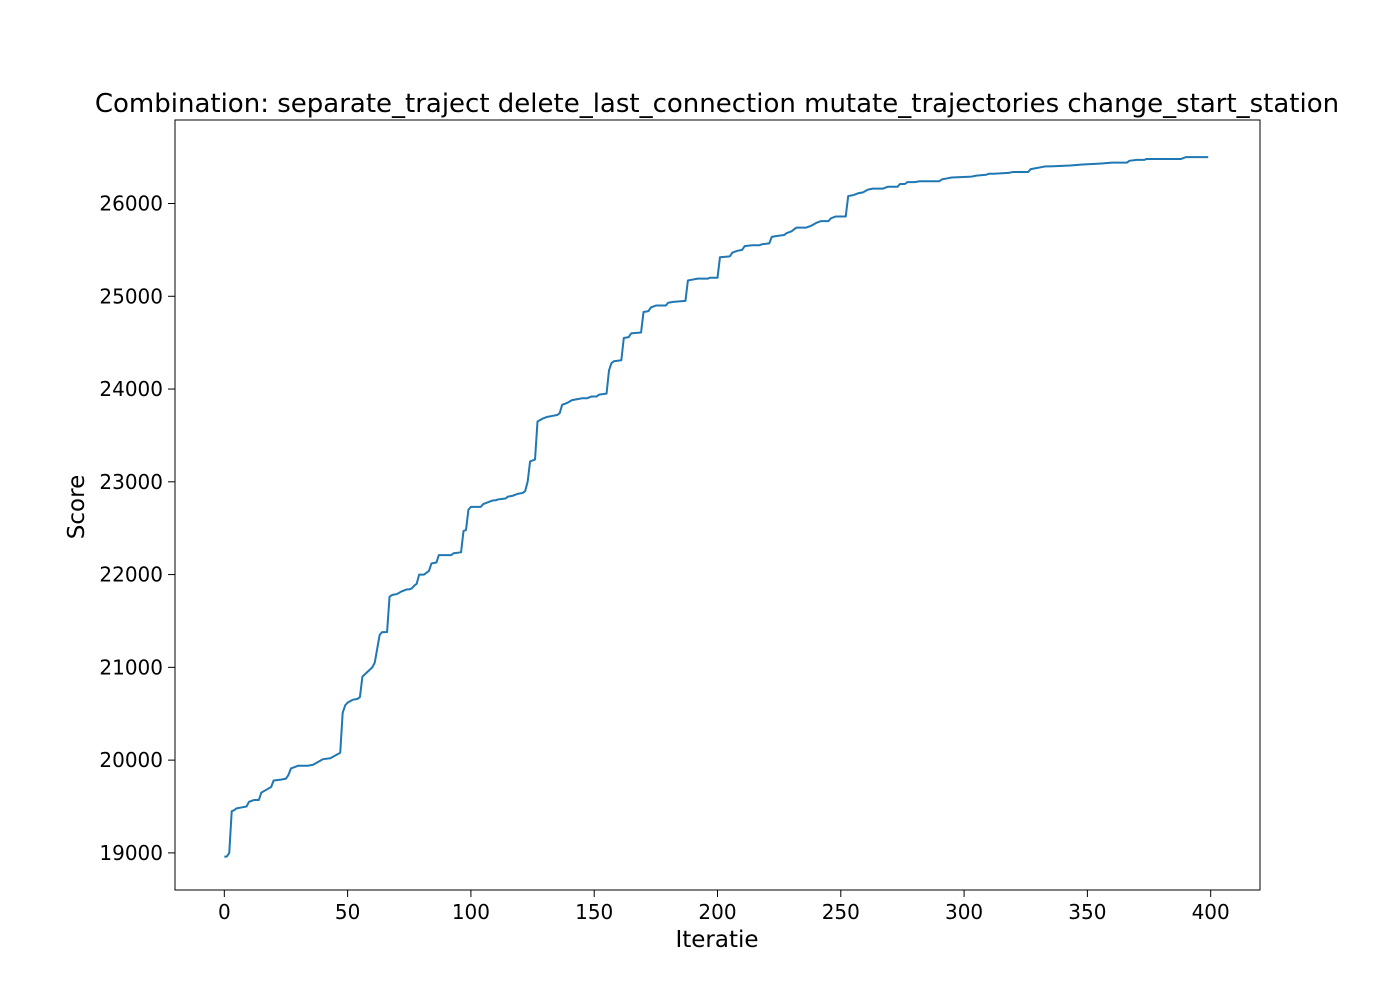  Describe the element at coordinates (1211, 912) in the screenshot. I see `x-tick-label: 400` at that location.